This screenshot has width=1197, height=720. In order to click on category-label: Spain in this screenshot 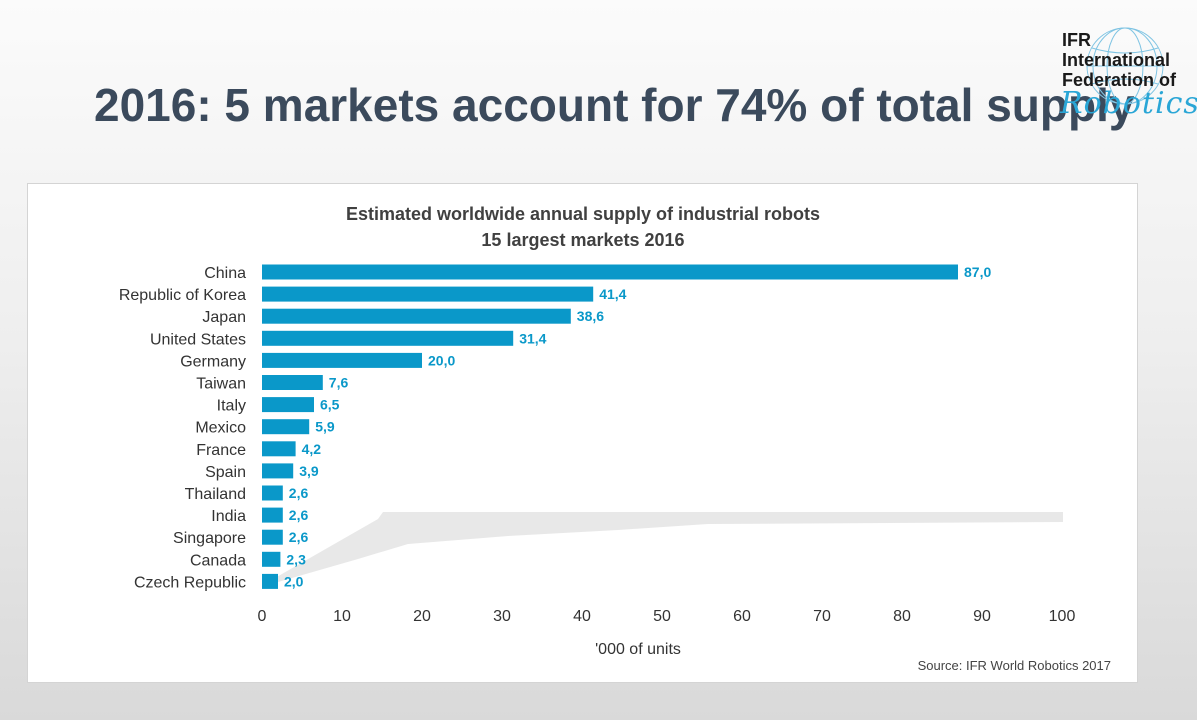, I will do `click(225, 472)`.